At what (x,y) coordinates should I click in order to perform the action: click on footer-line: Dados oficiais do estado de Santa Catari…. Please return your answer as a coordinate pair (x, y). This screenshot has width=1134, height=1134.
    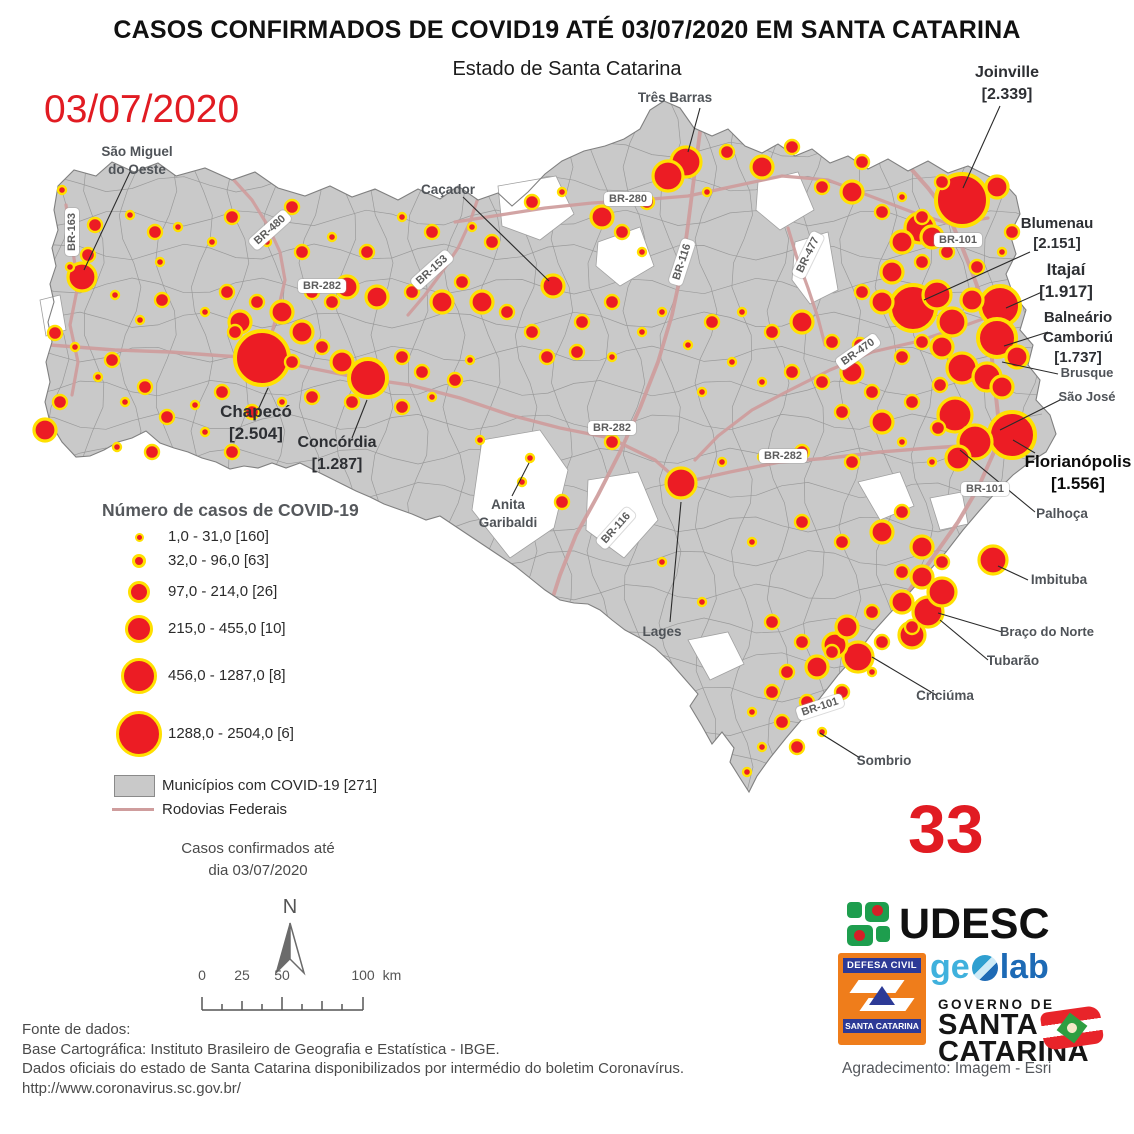
    Looking at the image, I should click on (353, 1068).